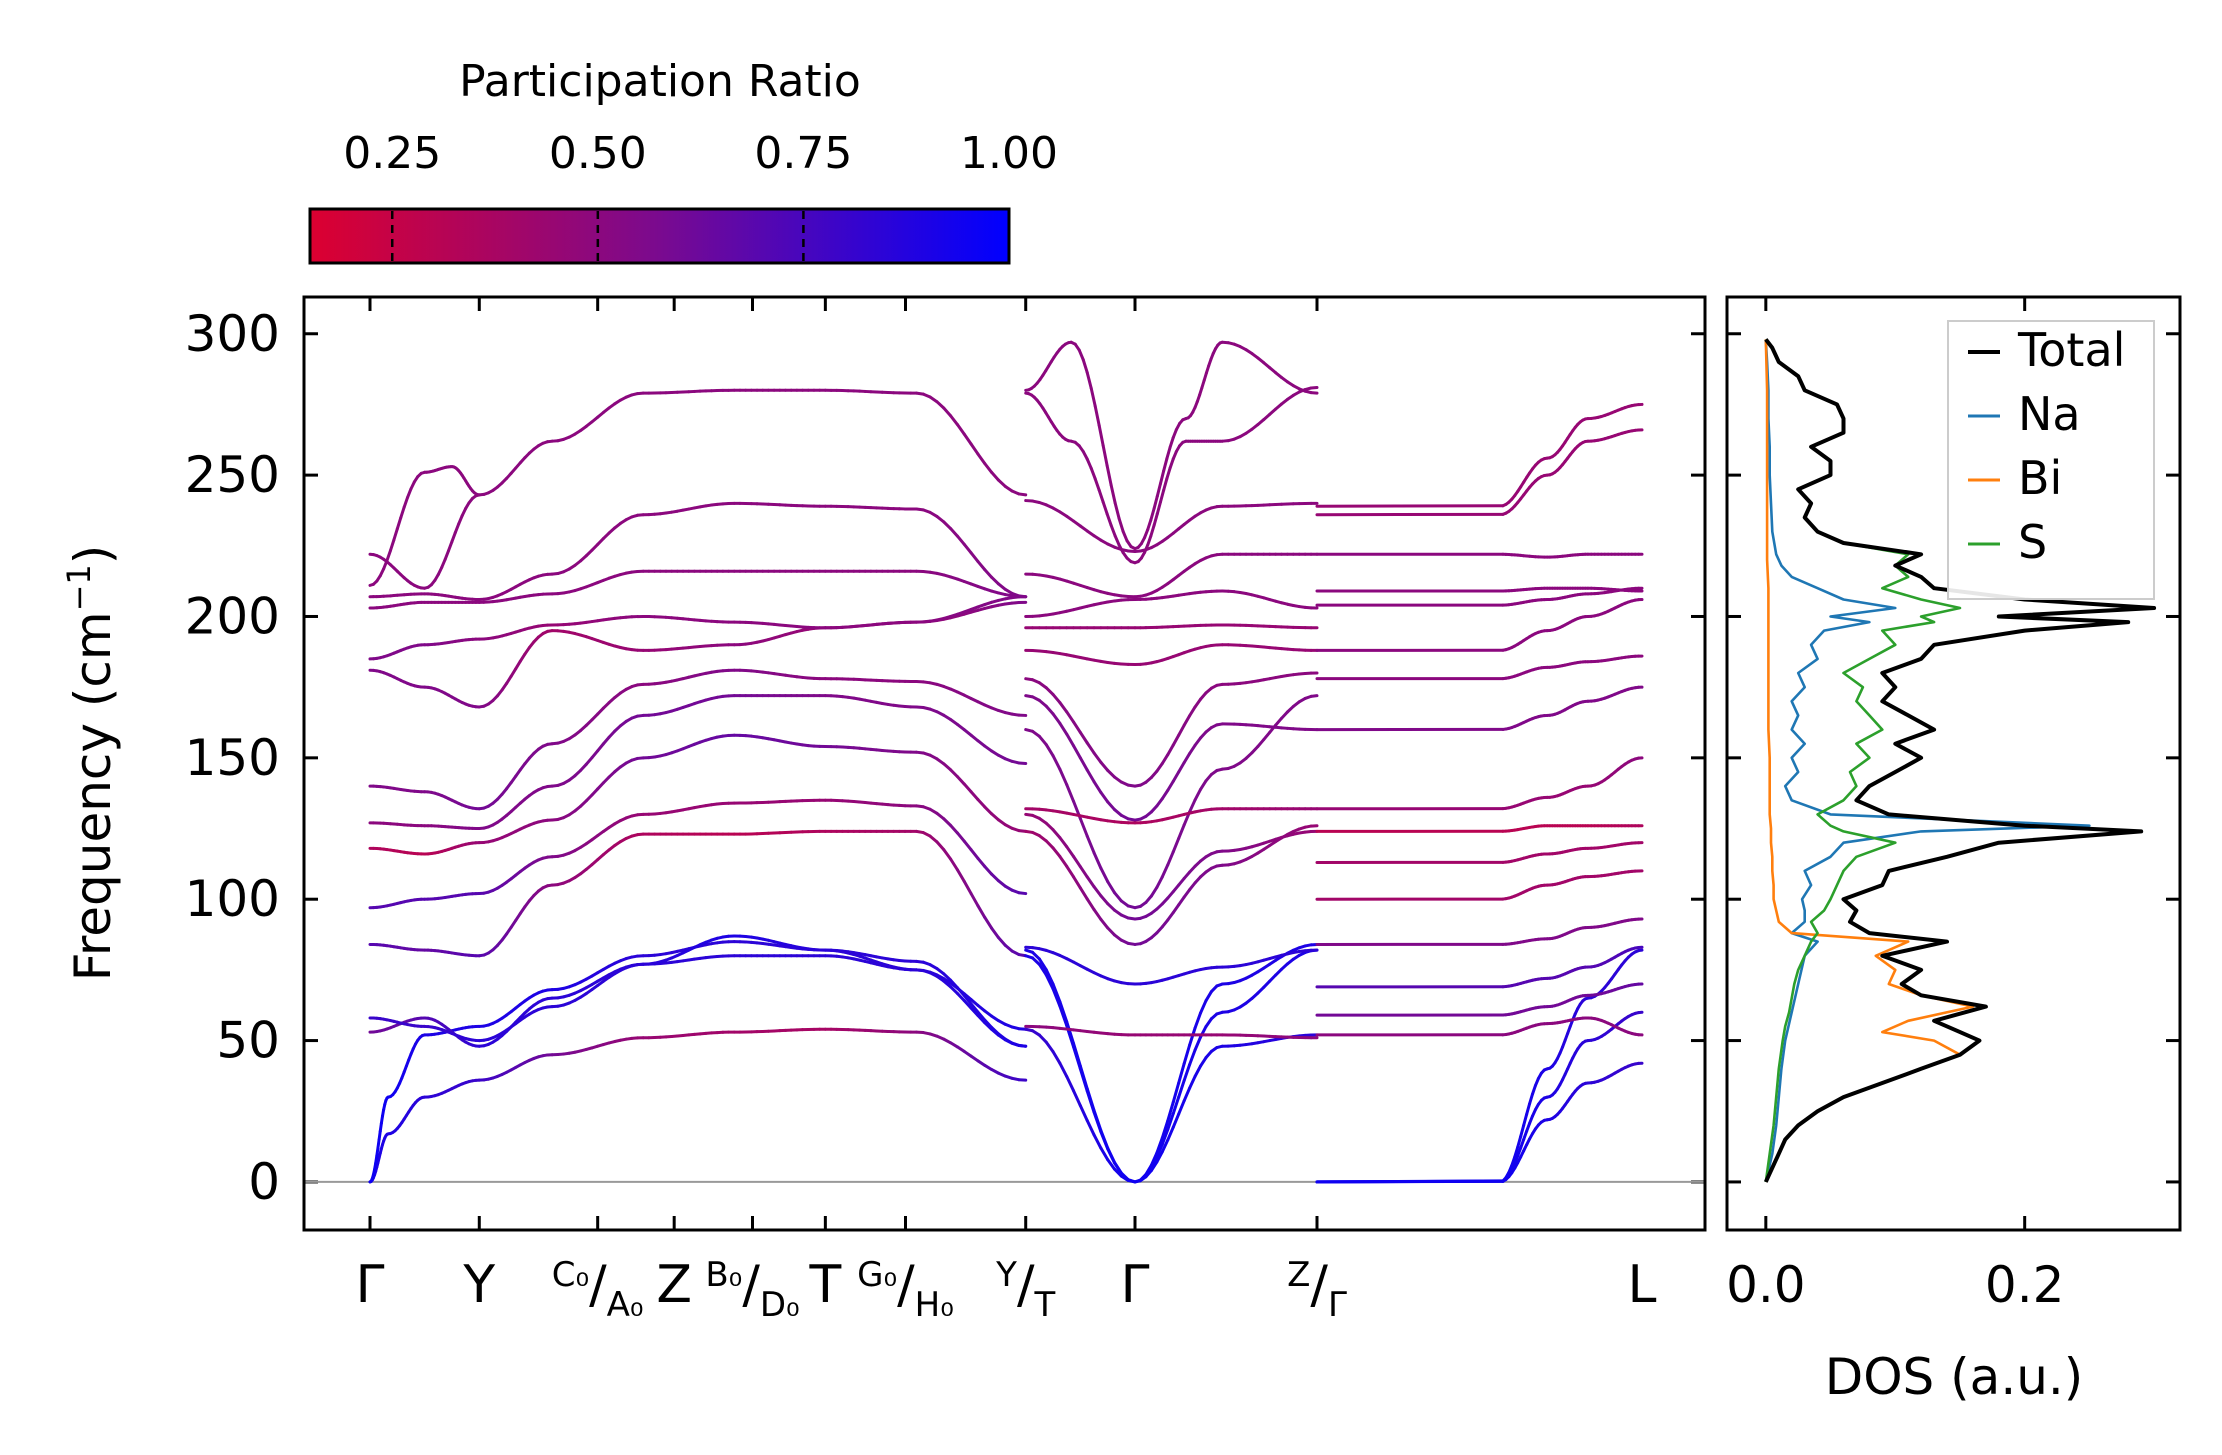  What do you see at coordinates (232, 334) in the screenshot?
I see `y-tick-label: 300` at bounding box center [232, 334].